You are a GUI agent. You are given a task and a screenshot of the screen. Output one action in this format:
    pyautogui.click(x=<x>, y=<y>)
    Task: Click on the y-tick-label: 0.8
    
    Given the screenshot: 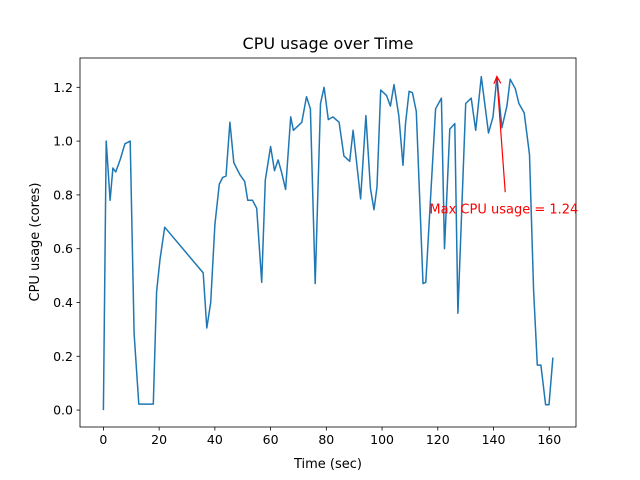 What is the action you would take?
    pyautogui.click(x=63, y=194)
    